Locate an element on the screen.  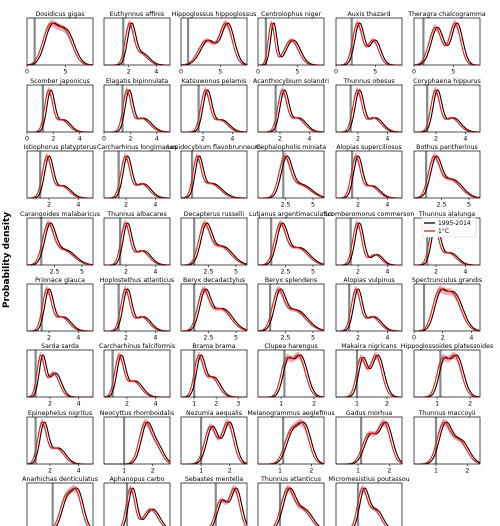
panel: Auxis thazard 0 5 is located at coordinates (368, 43).